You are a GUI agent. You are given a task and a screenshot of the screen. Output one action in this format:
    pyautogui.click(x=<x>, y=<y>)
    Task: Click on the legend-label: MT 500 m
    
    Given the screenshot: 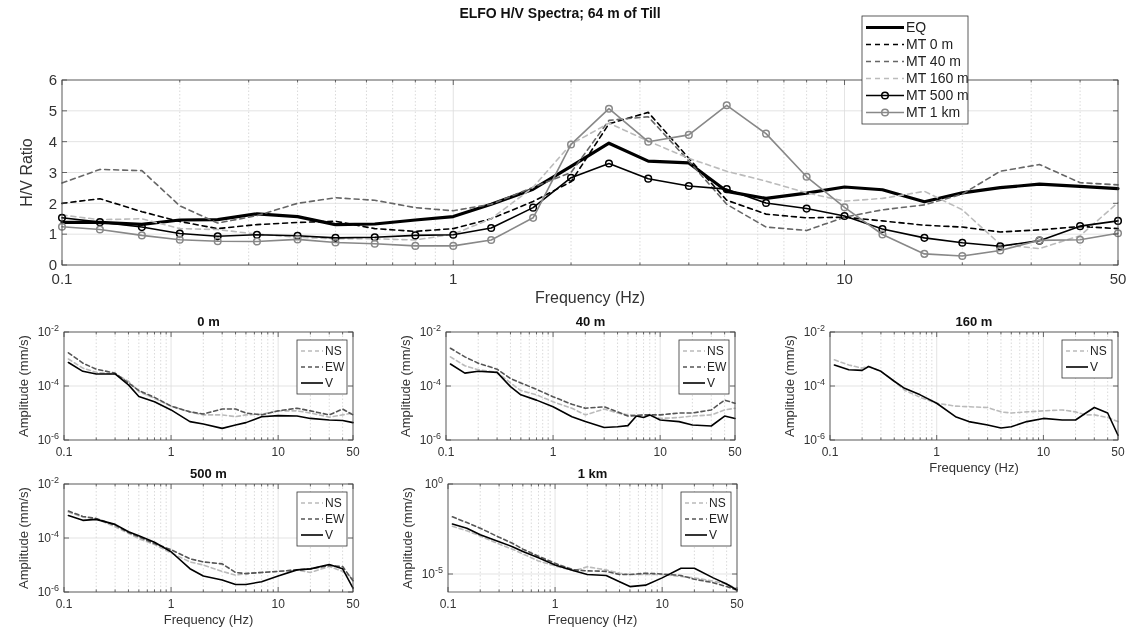 What is the action you would take?
    pyautogui.click(x=937, y=95)
    